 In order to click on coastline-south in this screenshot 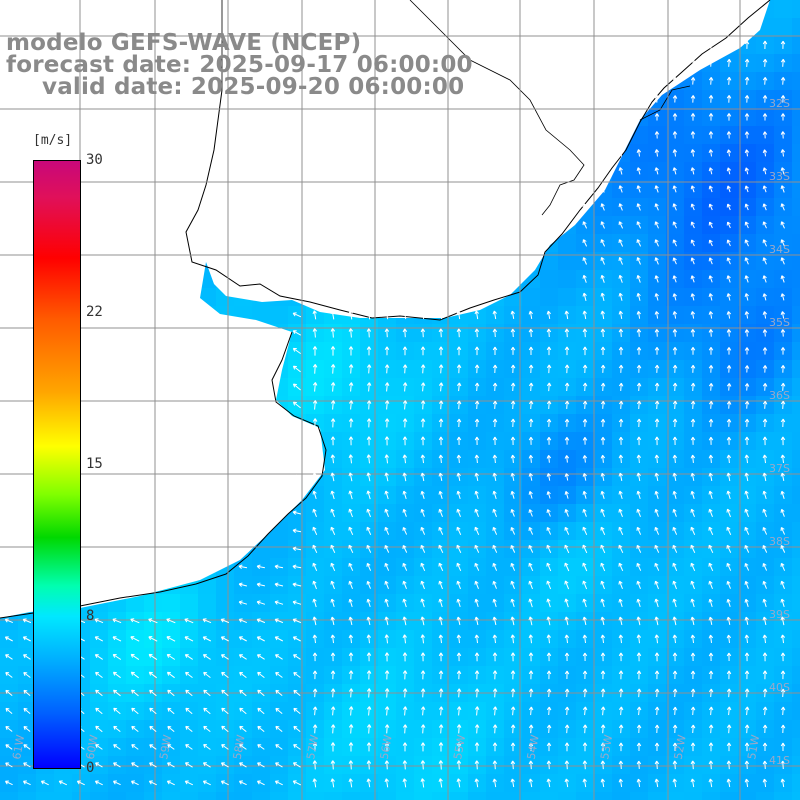, I will do `click(163, 475)`.